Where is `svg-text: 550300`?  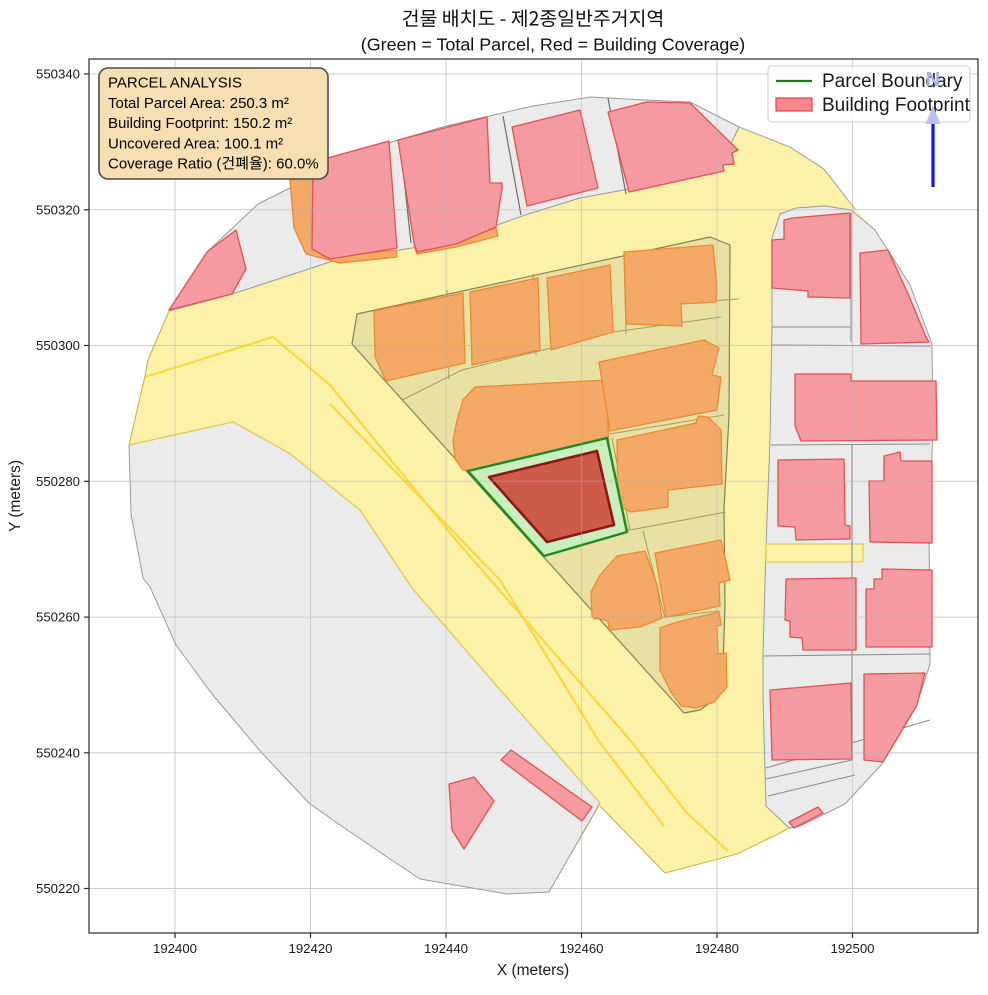 svg-text: 550300 is located at coordinates (58, 345).